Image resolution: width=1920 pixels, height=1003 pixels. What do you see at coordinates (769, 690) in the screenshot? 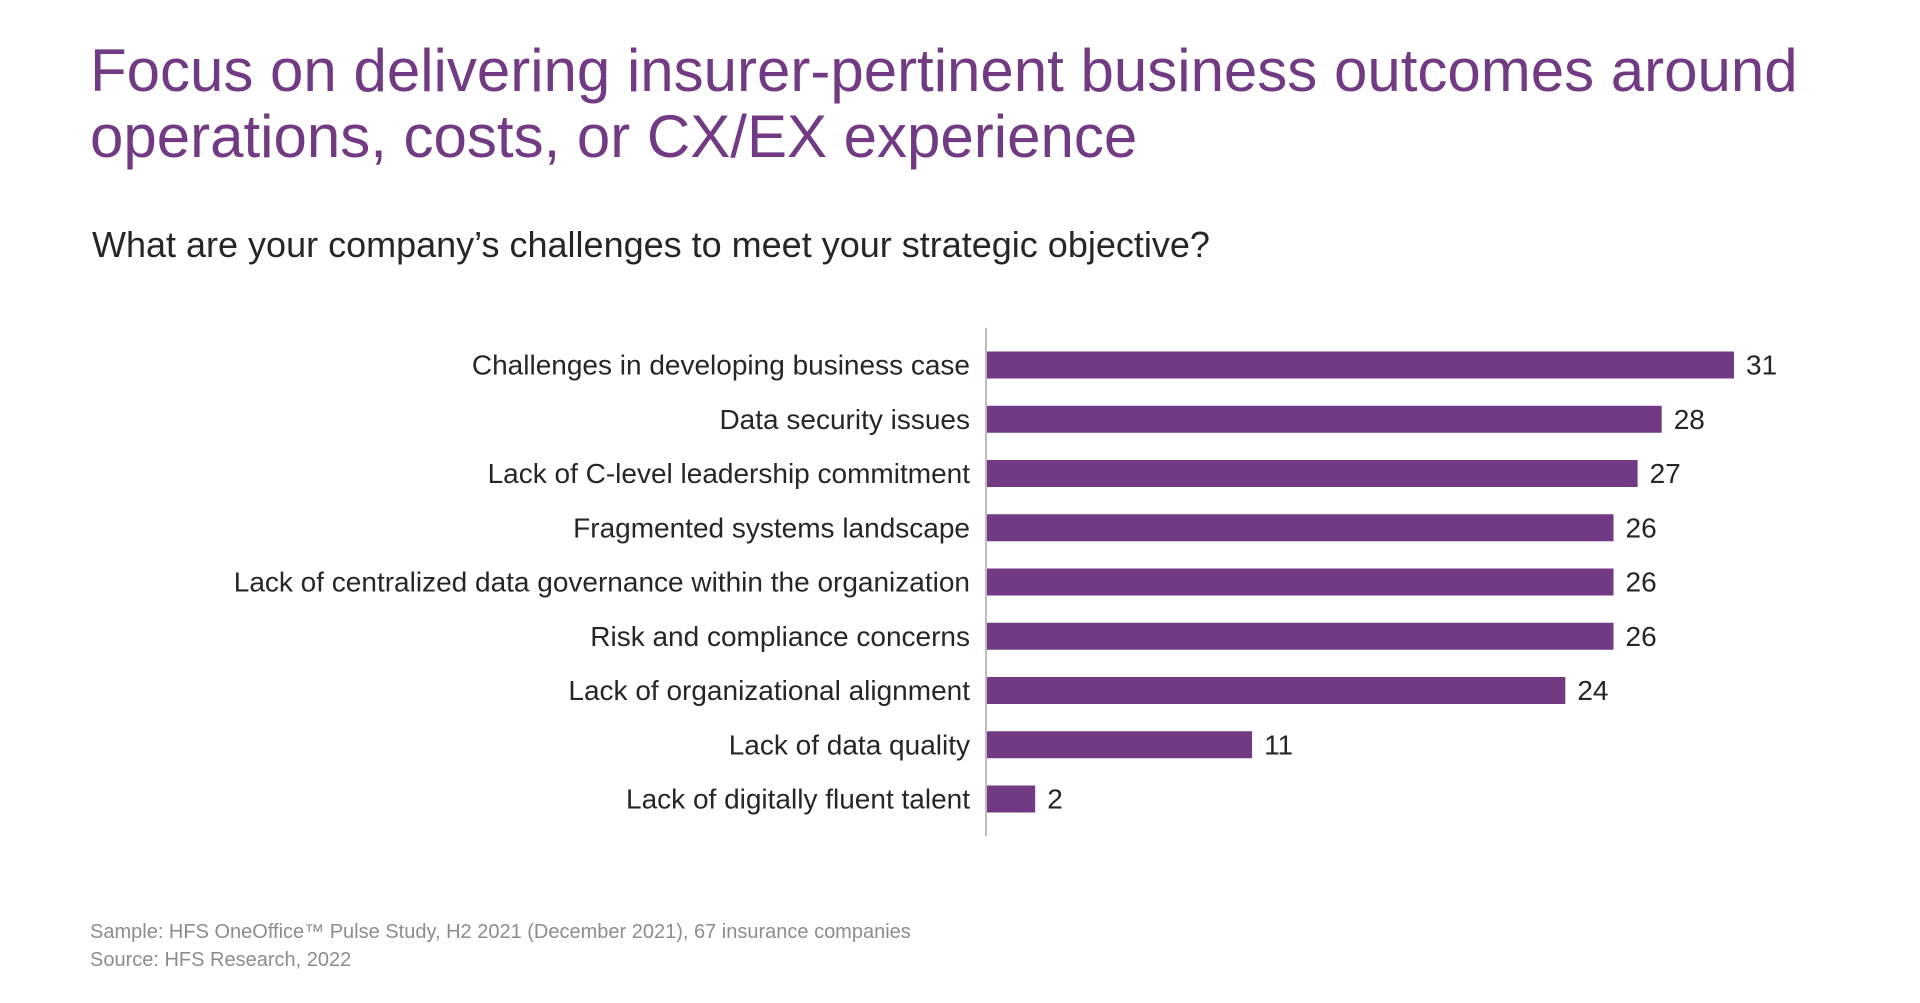
I see `category-label: Lack of organizational alignment` at bounding box center [769, 690].